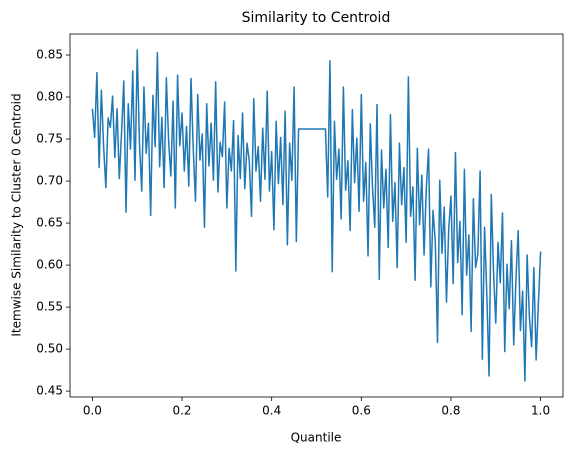 The width and height of the screenshot is (576, 453). What do you see at coordinates (450, 411) in the screenshot?
I see `x-tick-label: 0.8` at bounding box center [450, 411].